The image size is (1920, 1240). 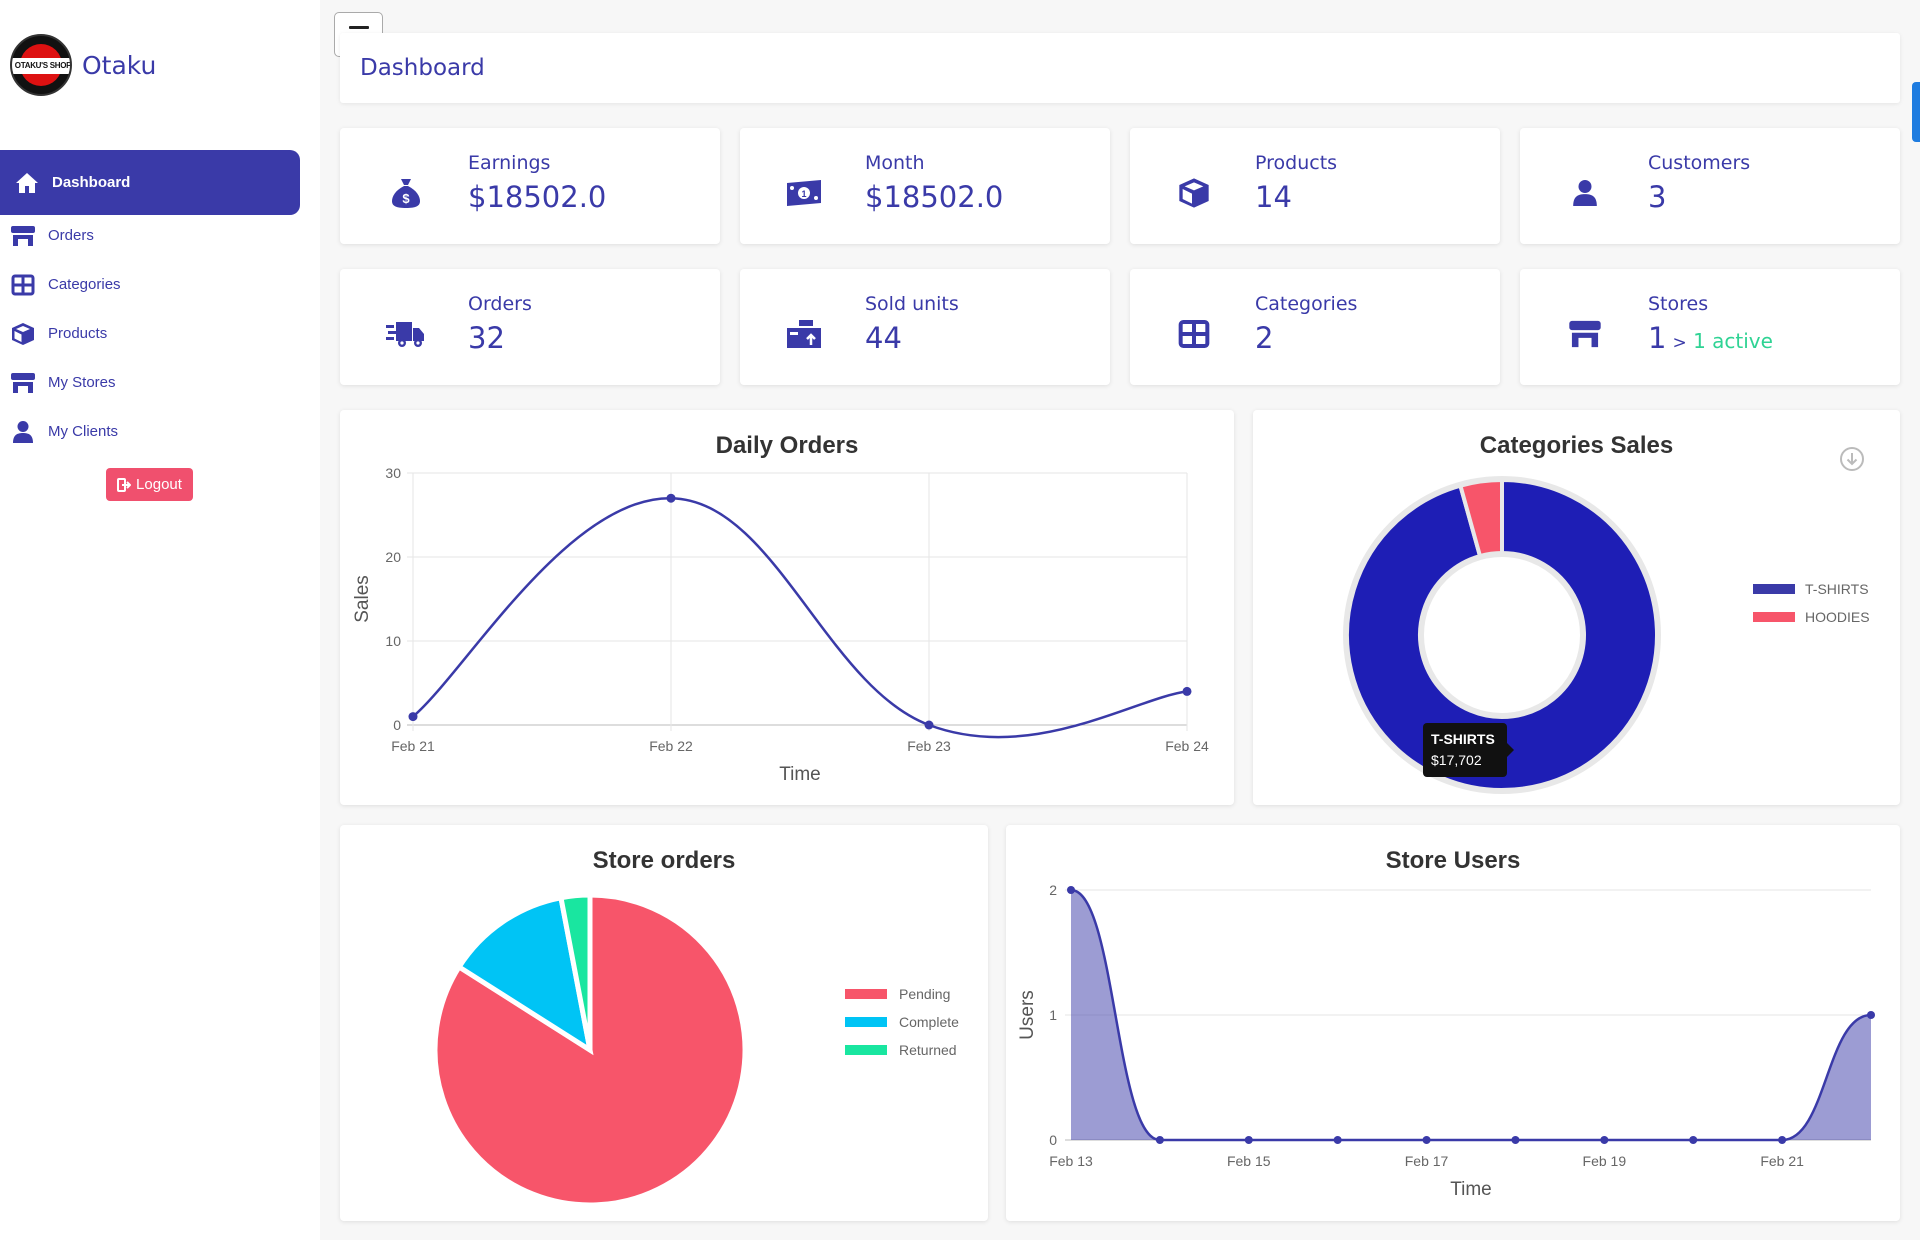 What do you see at coordinates (1249, 1161) in the screenshot?
I see `x-tick-label: Feb 15` at bounding box center [1249, 1161].